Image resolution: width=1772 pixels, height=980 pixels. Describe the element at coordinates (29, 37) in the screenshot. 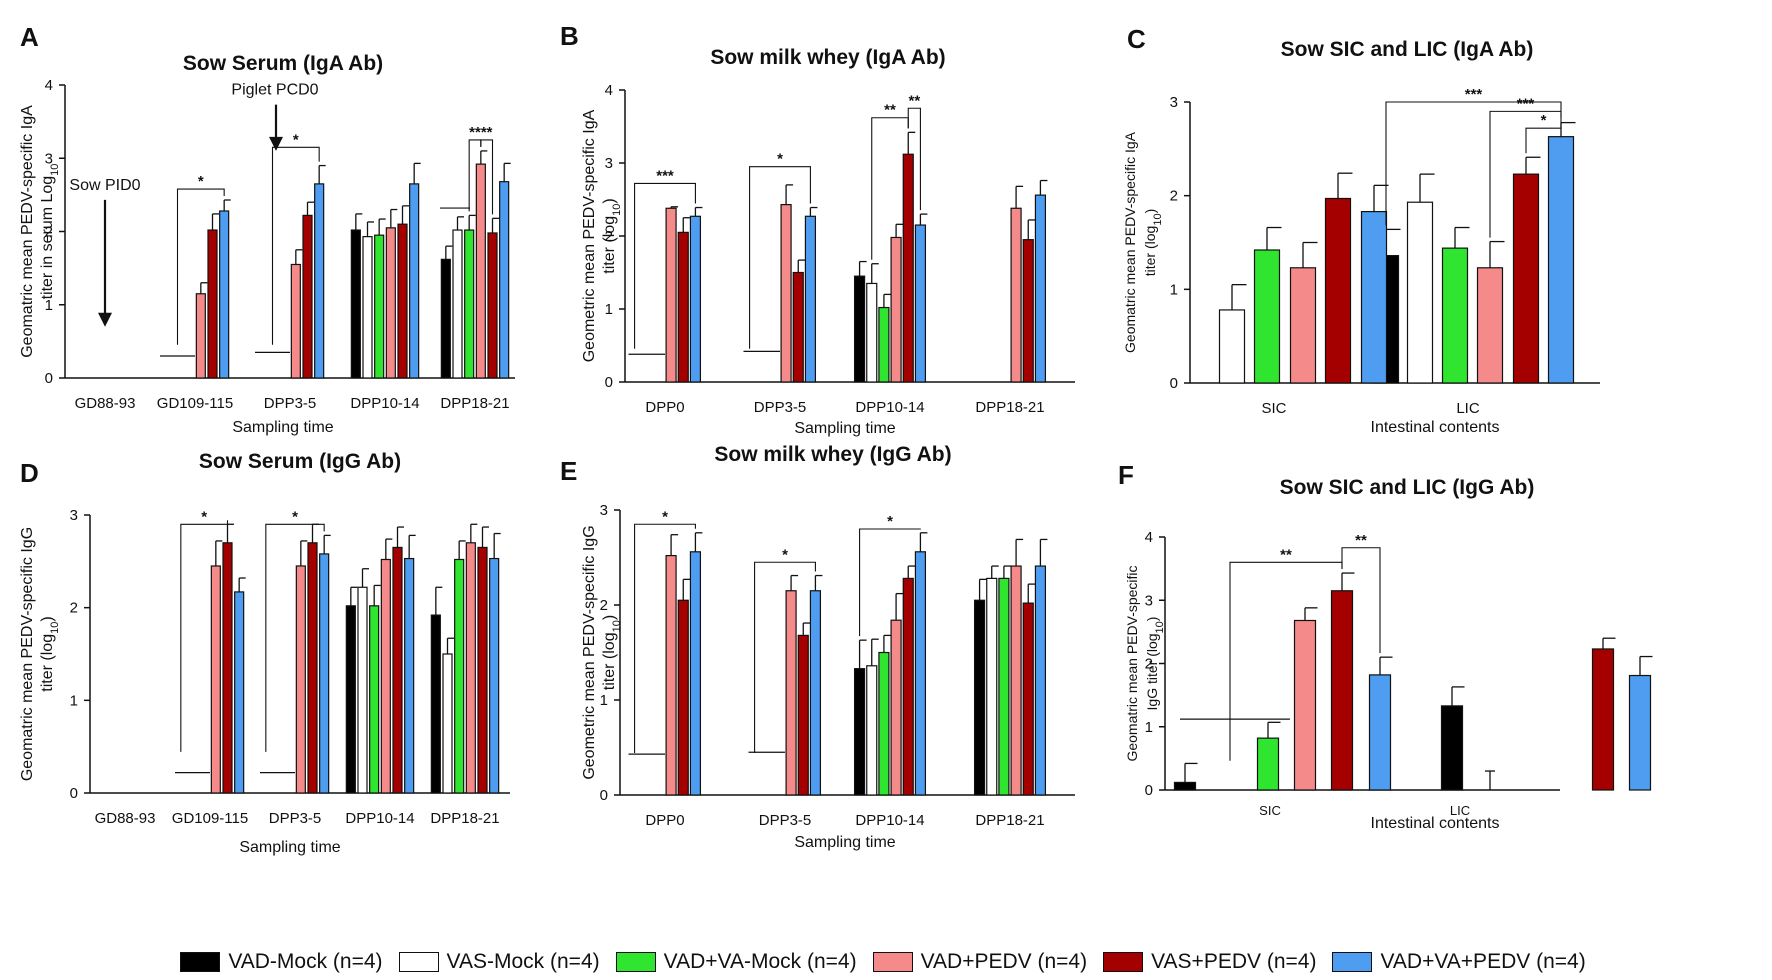

I see `panel-letter: A` at that location.